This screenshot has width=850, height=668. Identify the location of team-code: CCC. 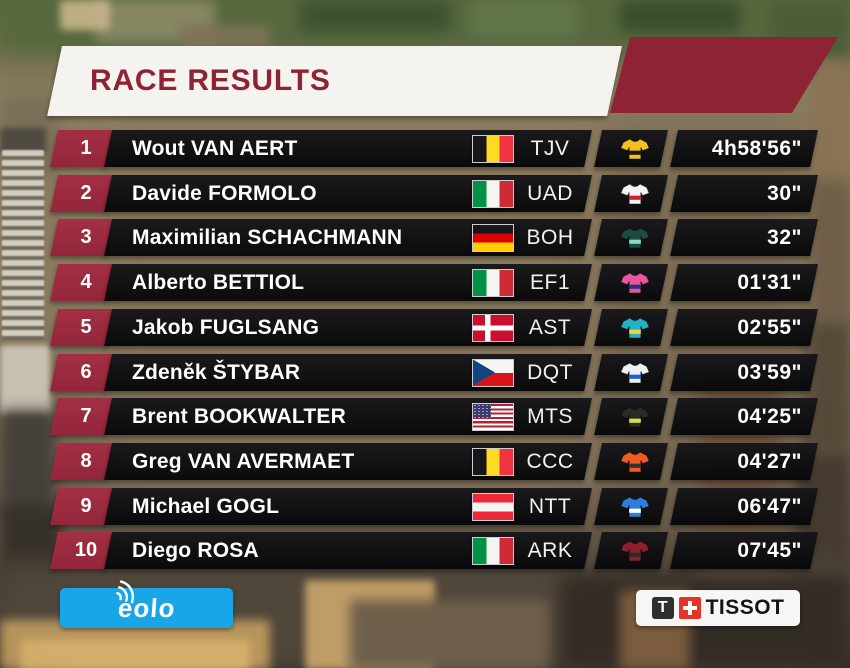
(550, 461).